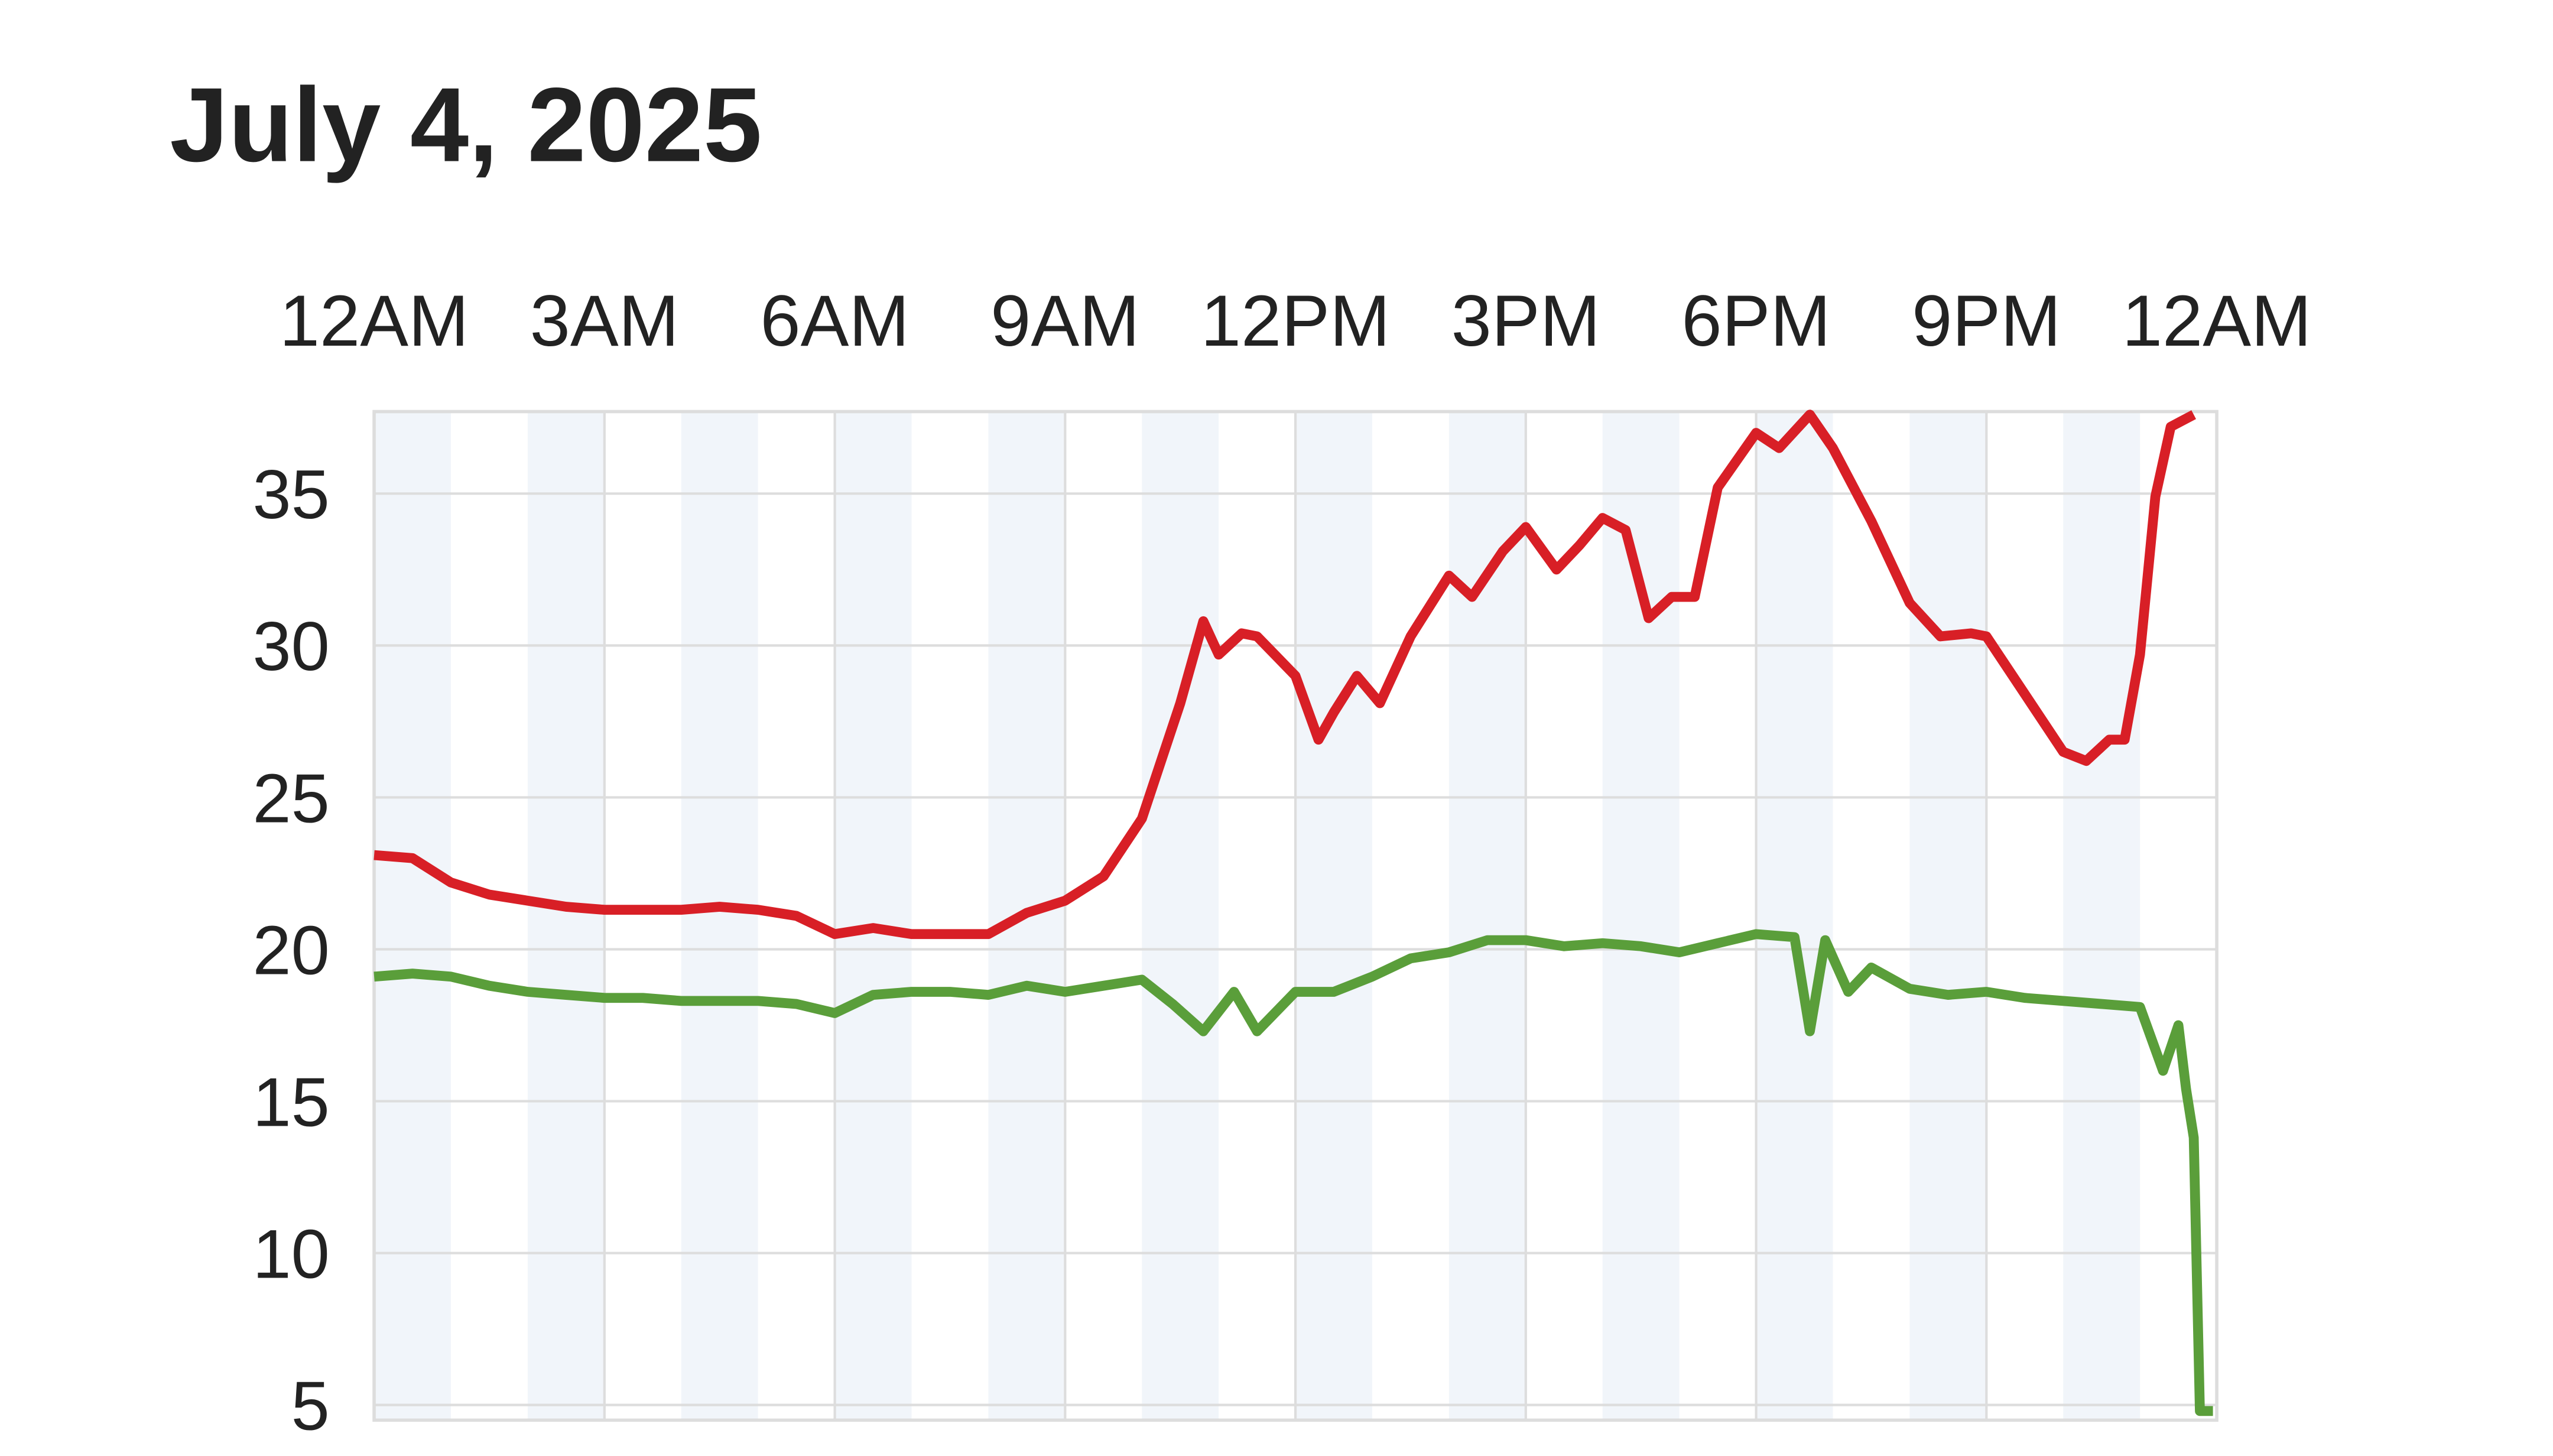 The height and width of the screenshot is (1456, 2553). What do you see at coordinates (290, 646) in the screenshot?
I see `y-tick-label: 30` at bounding box center [290, 646].